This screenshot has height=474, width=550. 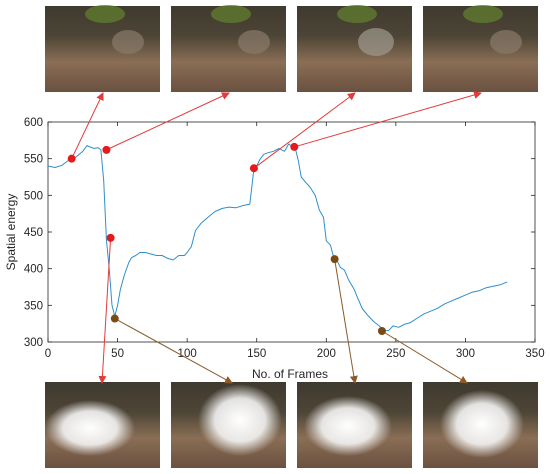 I want to click on y-tick-label: 600, so click(x=33, y=123).